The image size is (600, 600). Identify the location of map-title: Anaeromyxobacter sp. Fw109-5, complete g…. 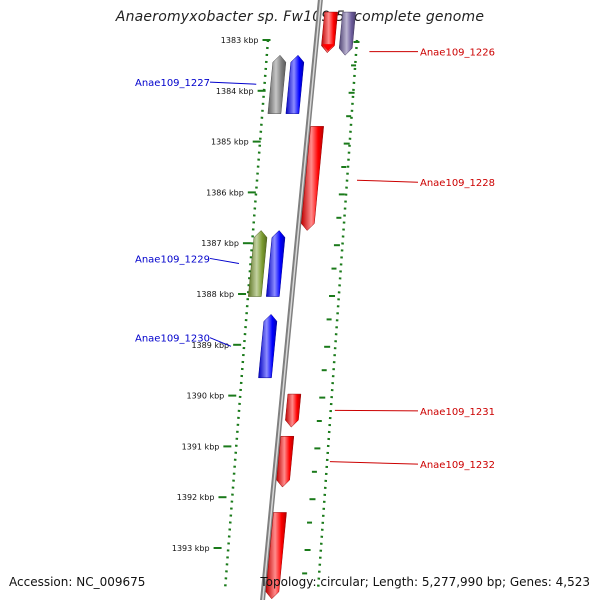
(300, 17).